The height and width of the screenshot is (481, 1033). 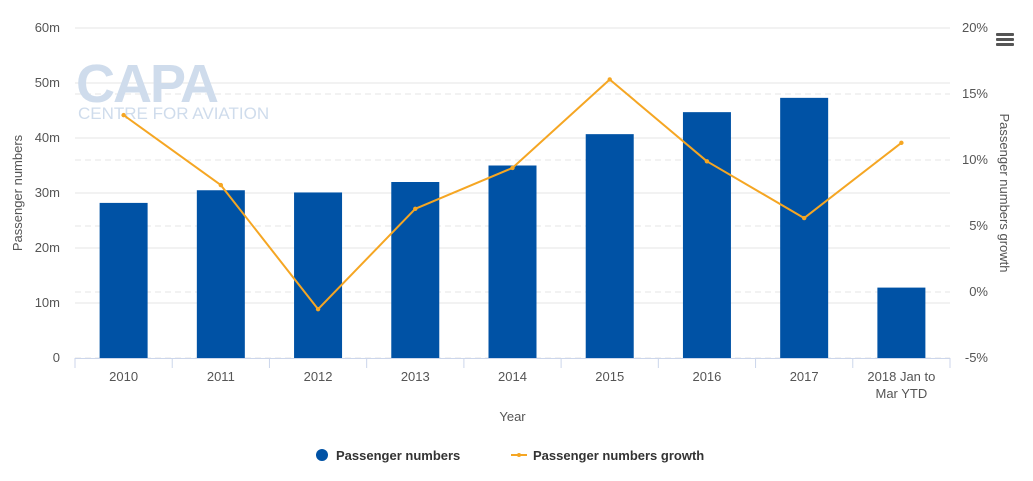 What do you see at coordinates (47, 27) in the screenshot?
I see `y-tick-label: 60m` at bounding box center [47, 27].